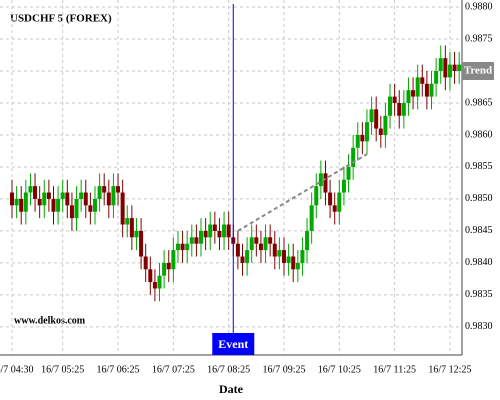 The image size is (500, 400). What do you see at coordinates (479, 262) in the screenshot?
I see `y-tick-label: 0.9840` at bounding box center [479, 262].